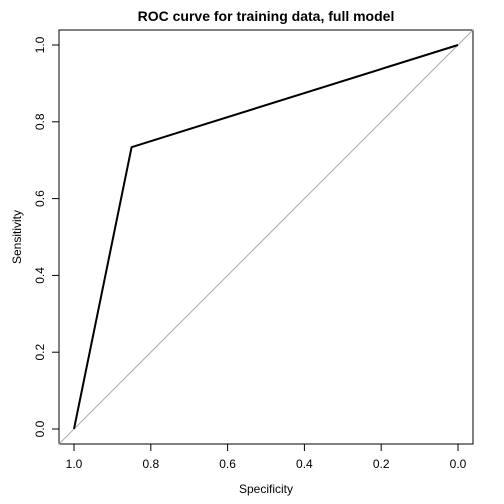  What do you see at coordinates (458, 464) in the screenshot?
I see `x-tick-label: 0.0` at bounding box center [458, 464].